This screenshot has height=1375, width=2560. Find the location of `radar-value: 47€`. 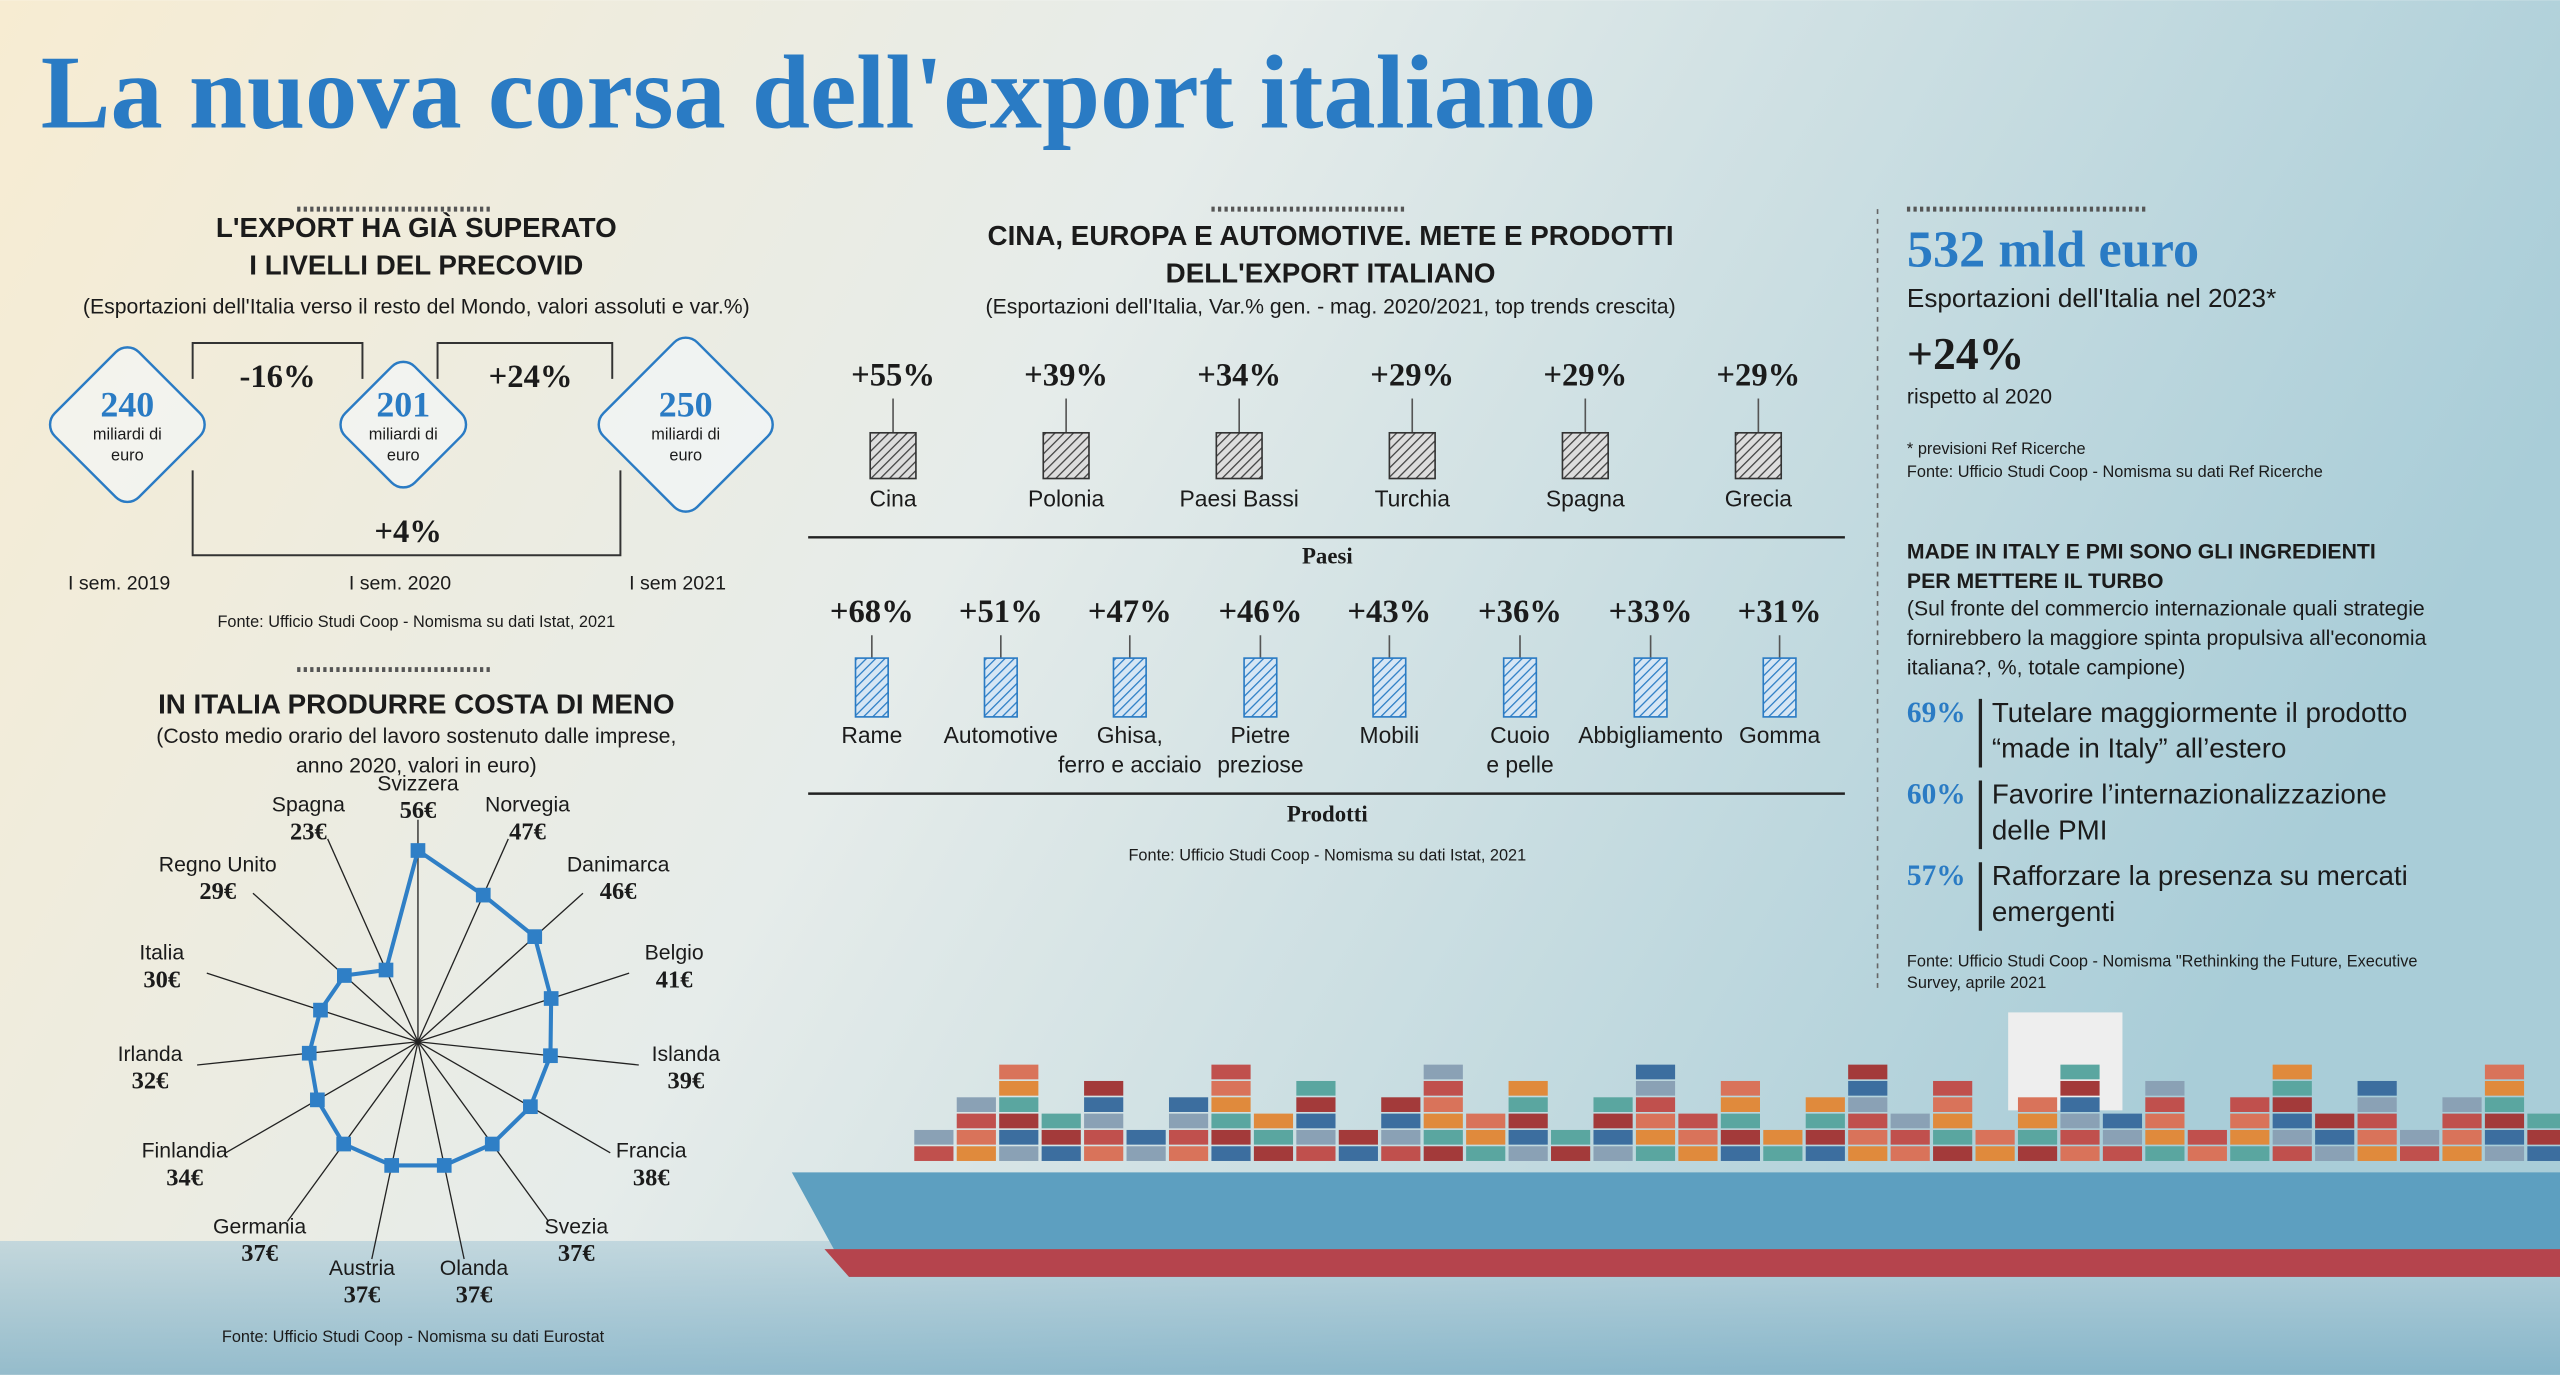

radar-value: 47€ is located at coordinates (527, 831).